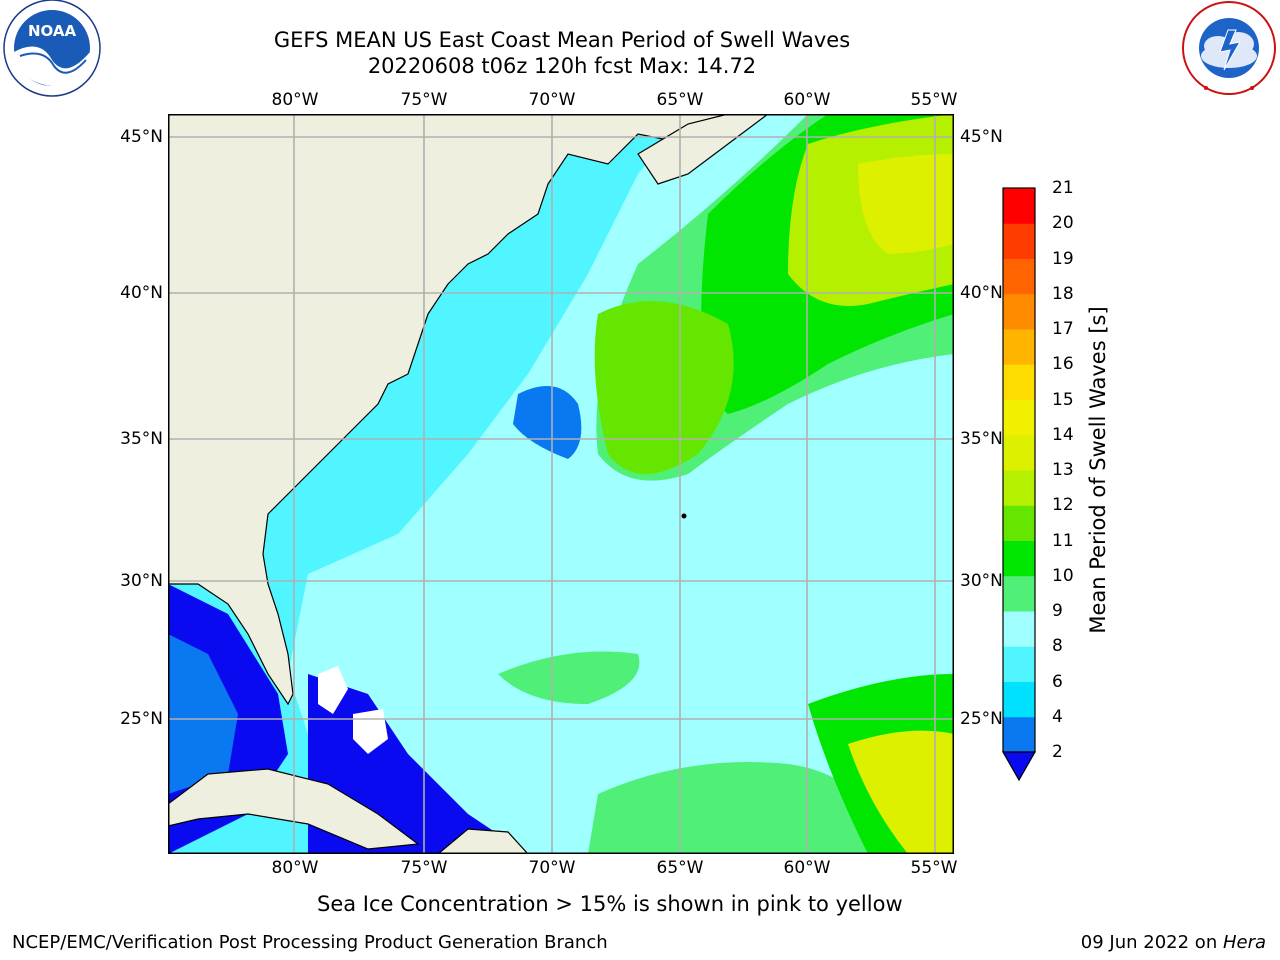 The width and height of the screenshot is (1280, 960). Describe the element at coordinates (680, 868) in the screenshot. I see `lon-tick-bottom-65w: 65°W` at that location.